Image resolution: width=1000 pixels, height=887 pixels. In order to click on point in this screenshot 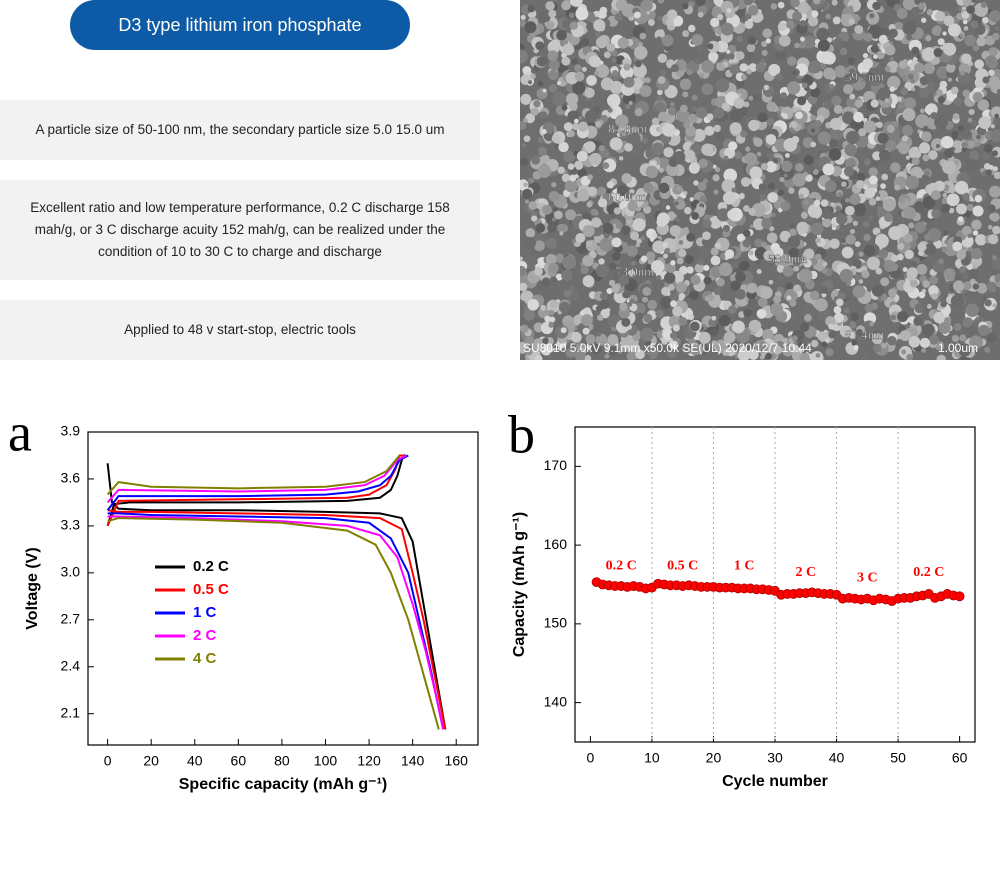, I will do `click(959, 596)`.